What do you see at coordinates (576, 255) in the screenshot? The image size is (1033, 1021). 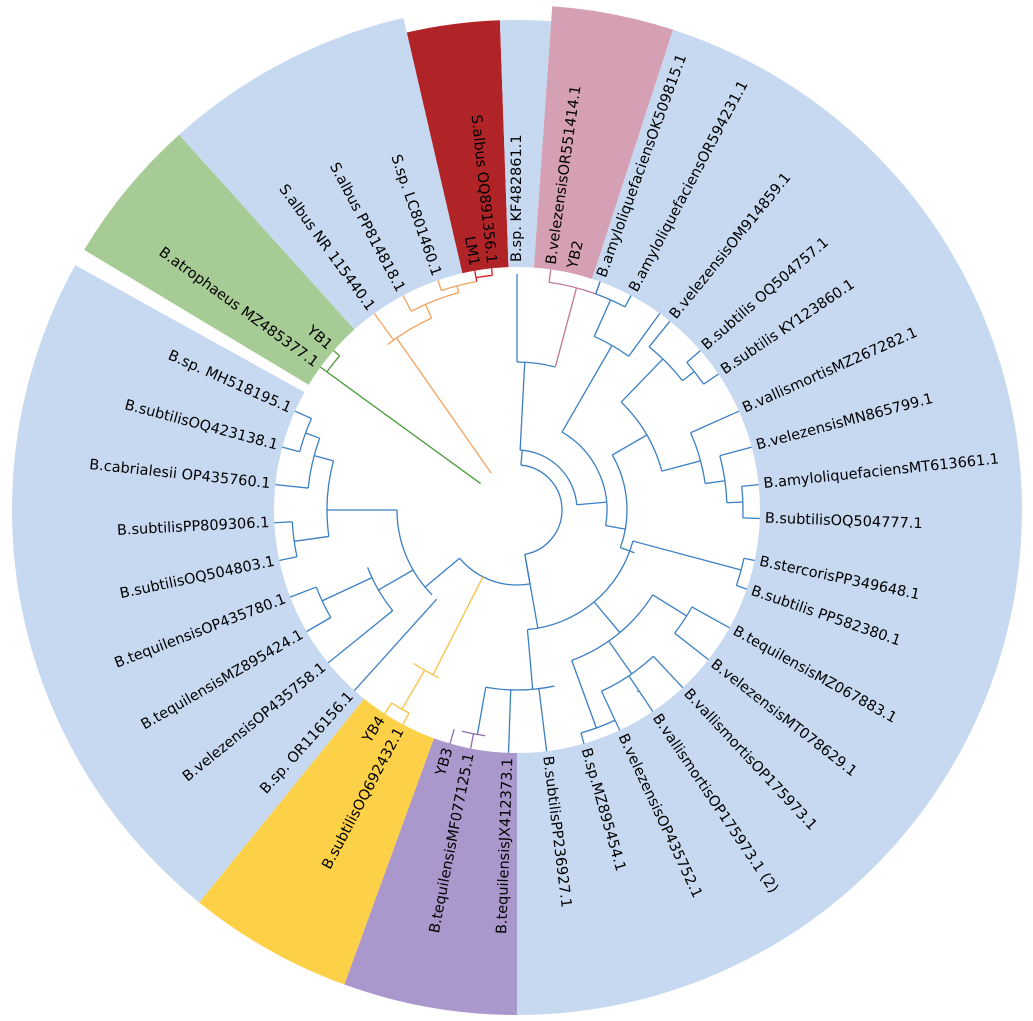 I see `leaf-label: YB2` at bounding box center [576, 255].